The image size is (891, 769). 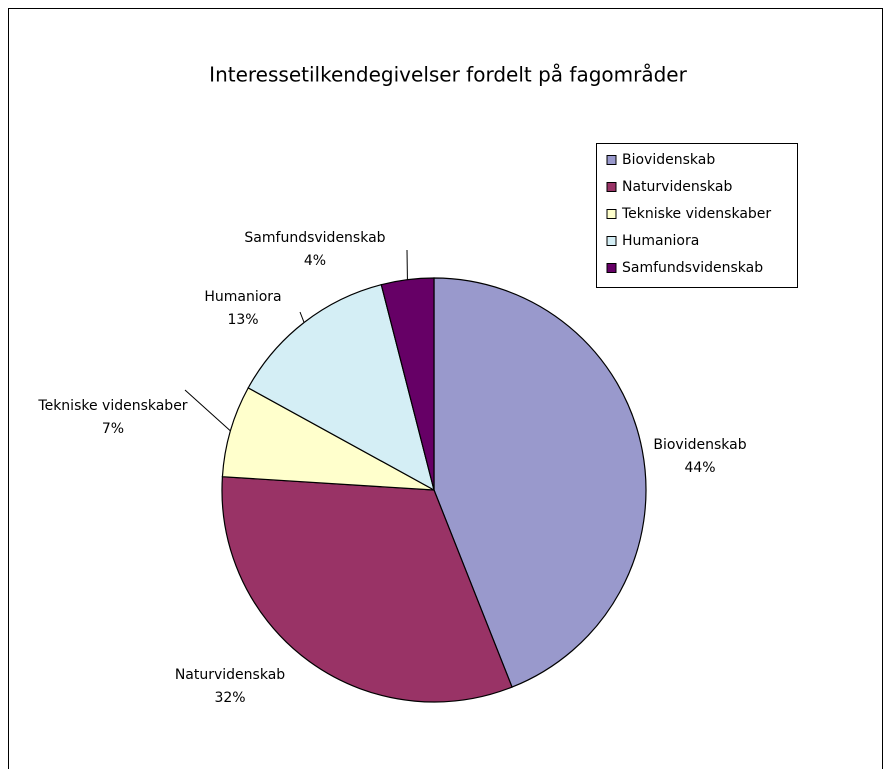 I want to click on legend-label: Samfundsvidenskab, so click(x=692, y=268).